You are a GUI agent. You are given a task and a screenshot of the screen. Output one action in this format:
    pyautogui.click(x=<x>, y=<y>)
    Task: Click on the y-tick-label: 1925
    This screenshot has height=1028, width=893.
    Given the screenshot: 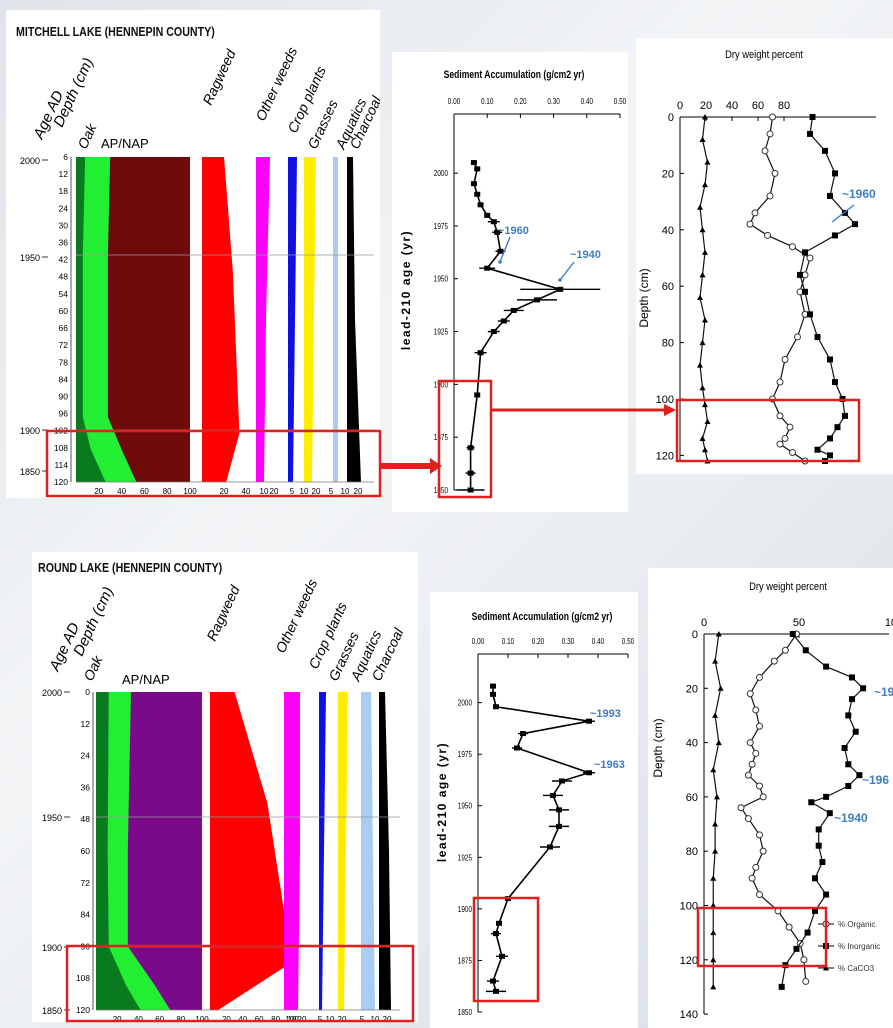 What is the action you would take?
    pyautogui.click(x=441, y=332)
    